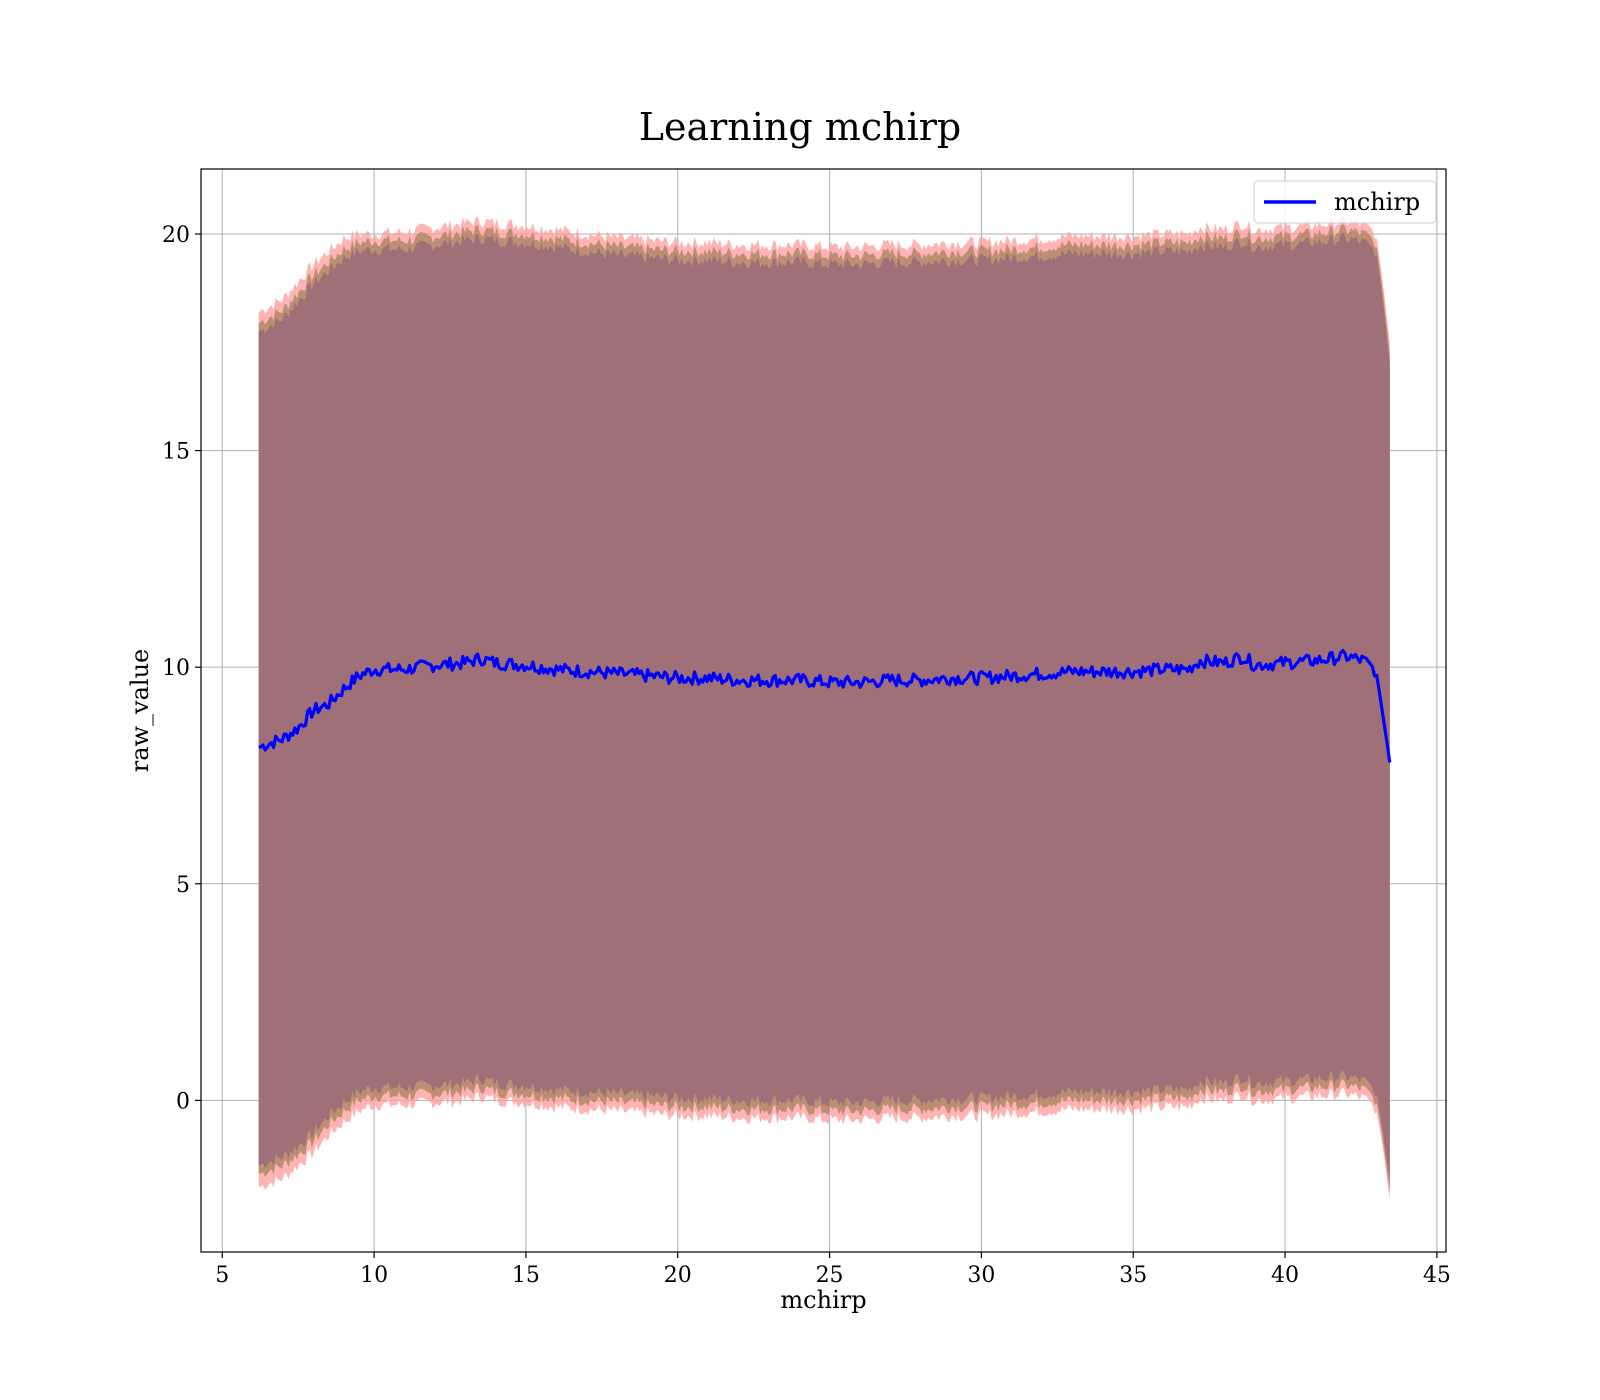  I want to click on x-ticks: 5 10 15 20 25 30 35 40 45, so click(833, 1270).